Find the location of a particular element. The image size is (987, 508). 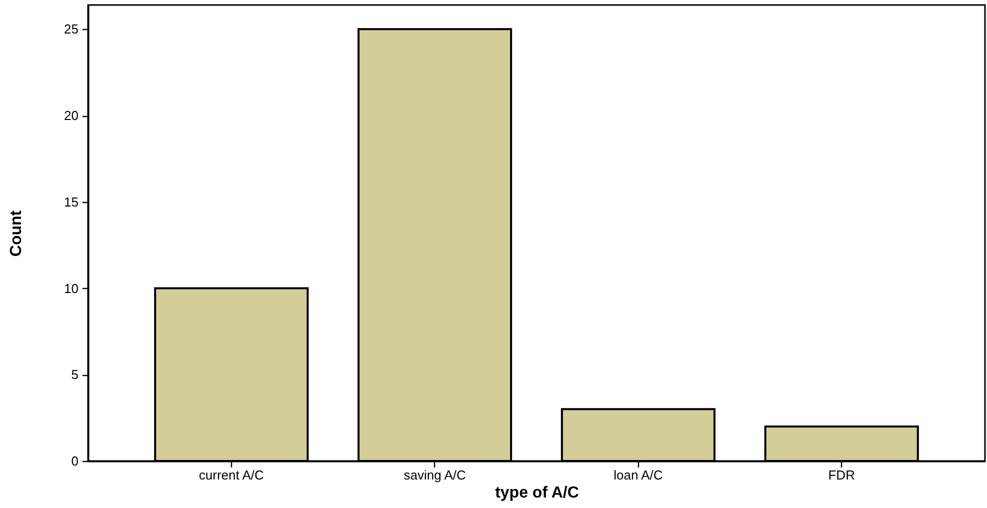

x-axis-title: type of A/C is located at coordinates (537, 493).